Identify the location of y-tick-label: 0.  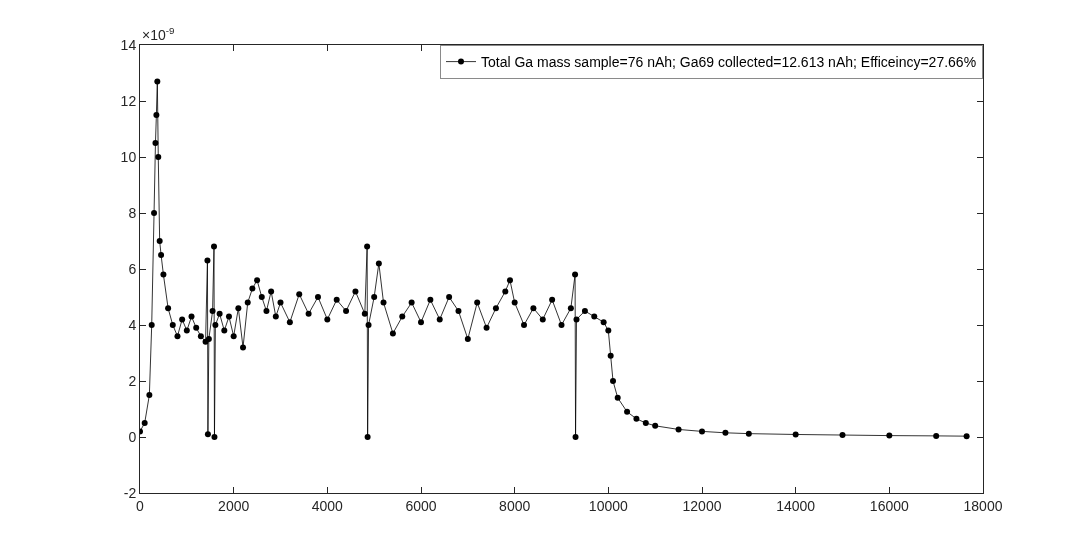
(132, 436).